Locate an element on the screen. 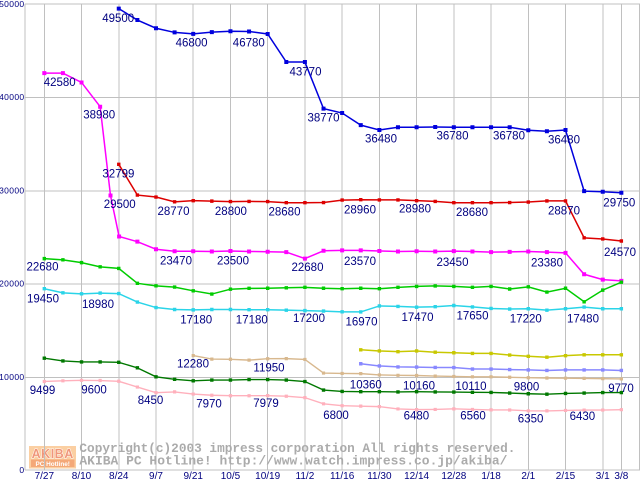 The image size is (640, 480). svg-text: 17480 is located at coordinates (583, 320).